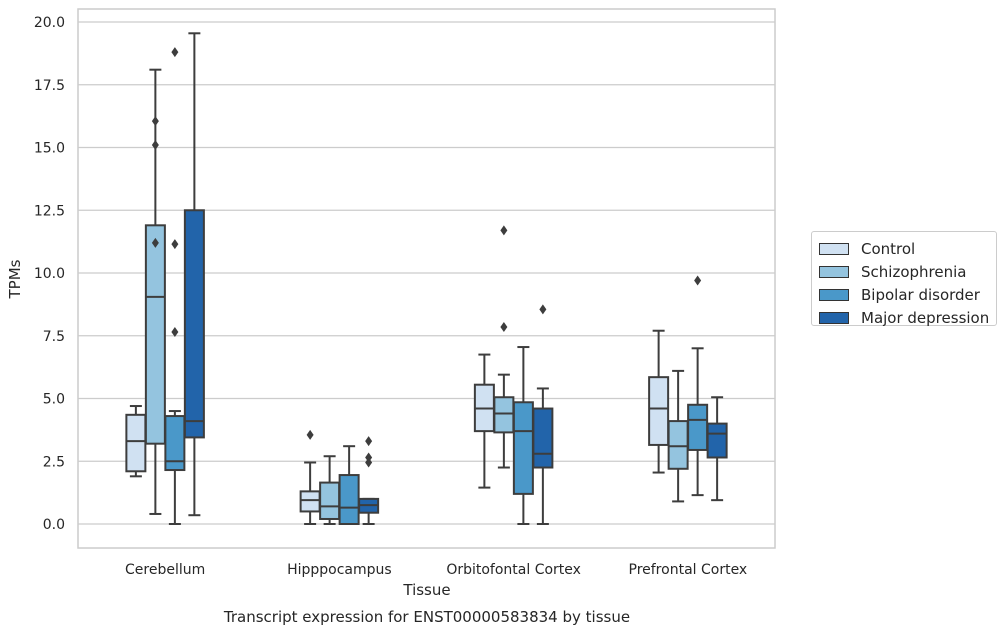 Image resolution: width=1007 pixels, height=634 pixels. What do you see at coordinates (49, 86) in the screenshot?
I see `y-tick-label-17-5: 17.5` at bounding box center [49, 86].